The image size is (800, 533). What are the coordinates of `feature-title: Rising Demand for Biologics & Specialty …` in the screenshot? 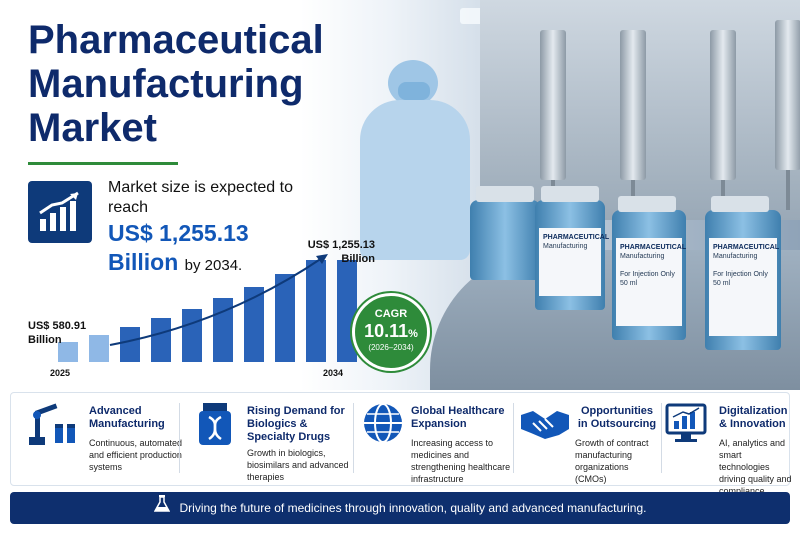 It's located at (296, 424).